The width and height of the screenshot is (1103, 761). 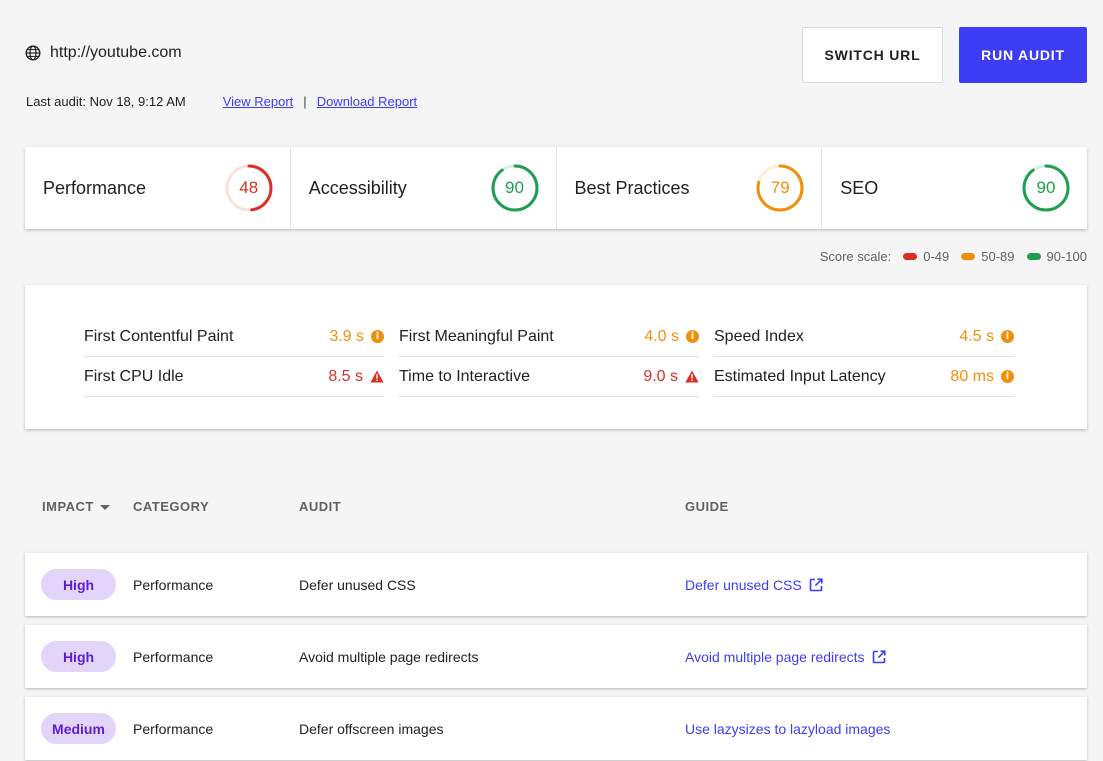 I want to click on impact-header-label: IMPACT, so click(x=68, y=506).